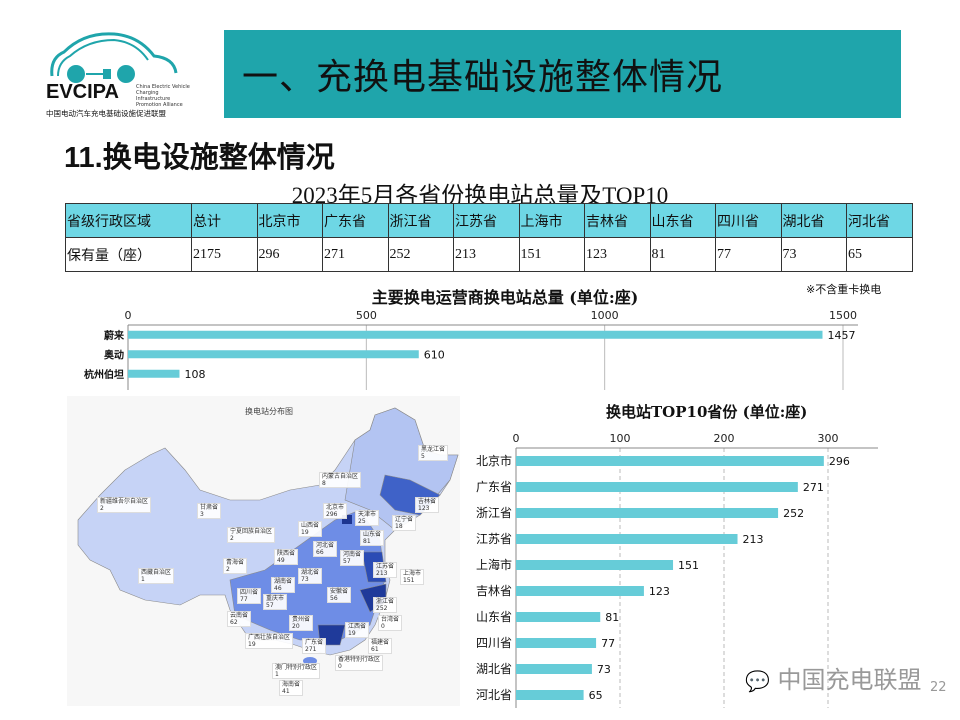 This screenshot has height=720, width=960. What do you see at coordinates (296, 626) in the screenshot?
I see `map-label-value: 20` at bounding box center [296, 626].